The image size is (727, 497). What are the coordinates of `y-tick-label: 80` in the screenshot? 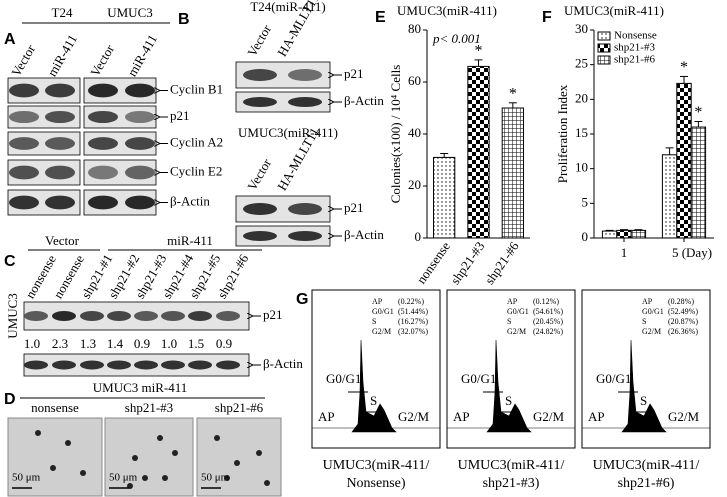 It's located at (414, 28).